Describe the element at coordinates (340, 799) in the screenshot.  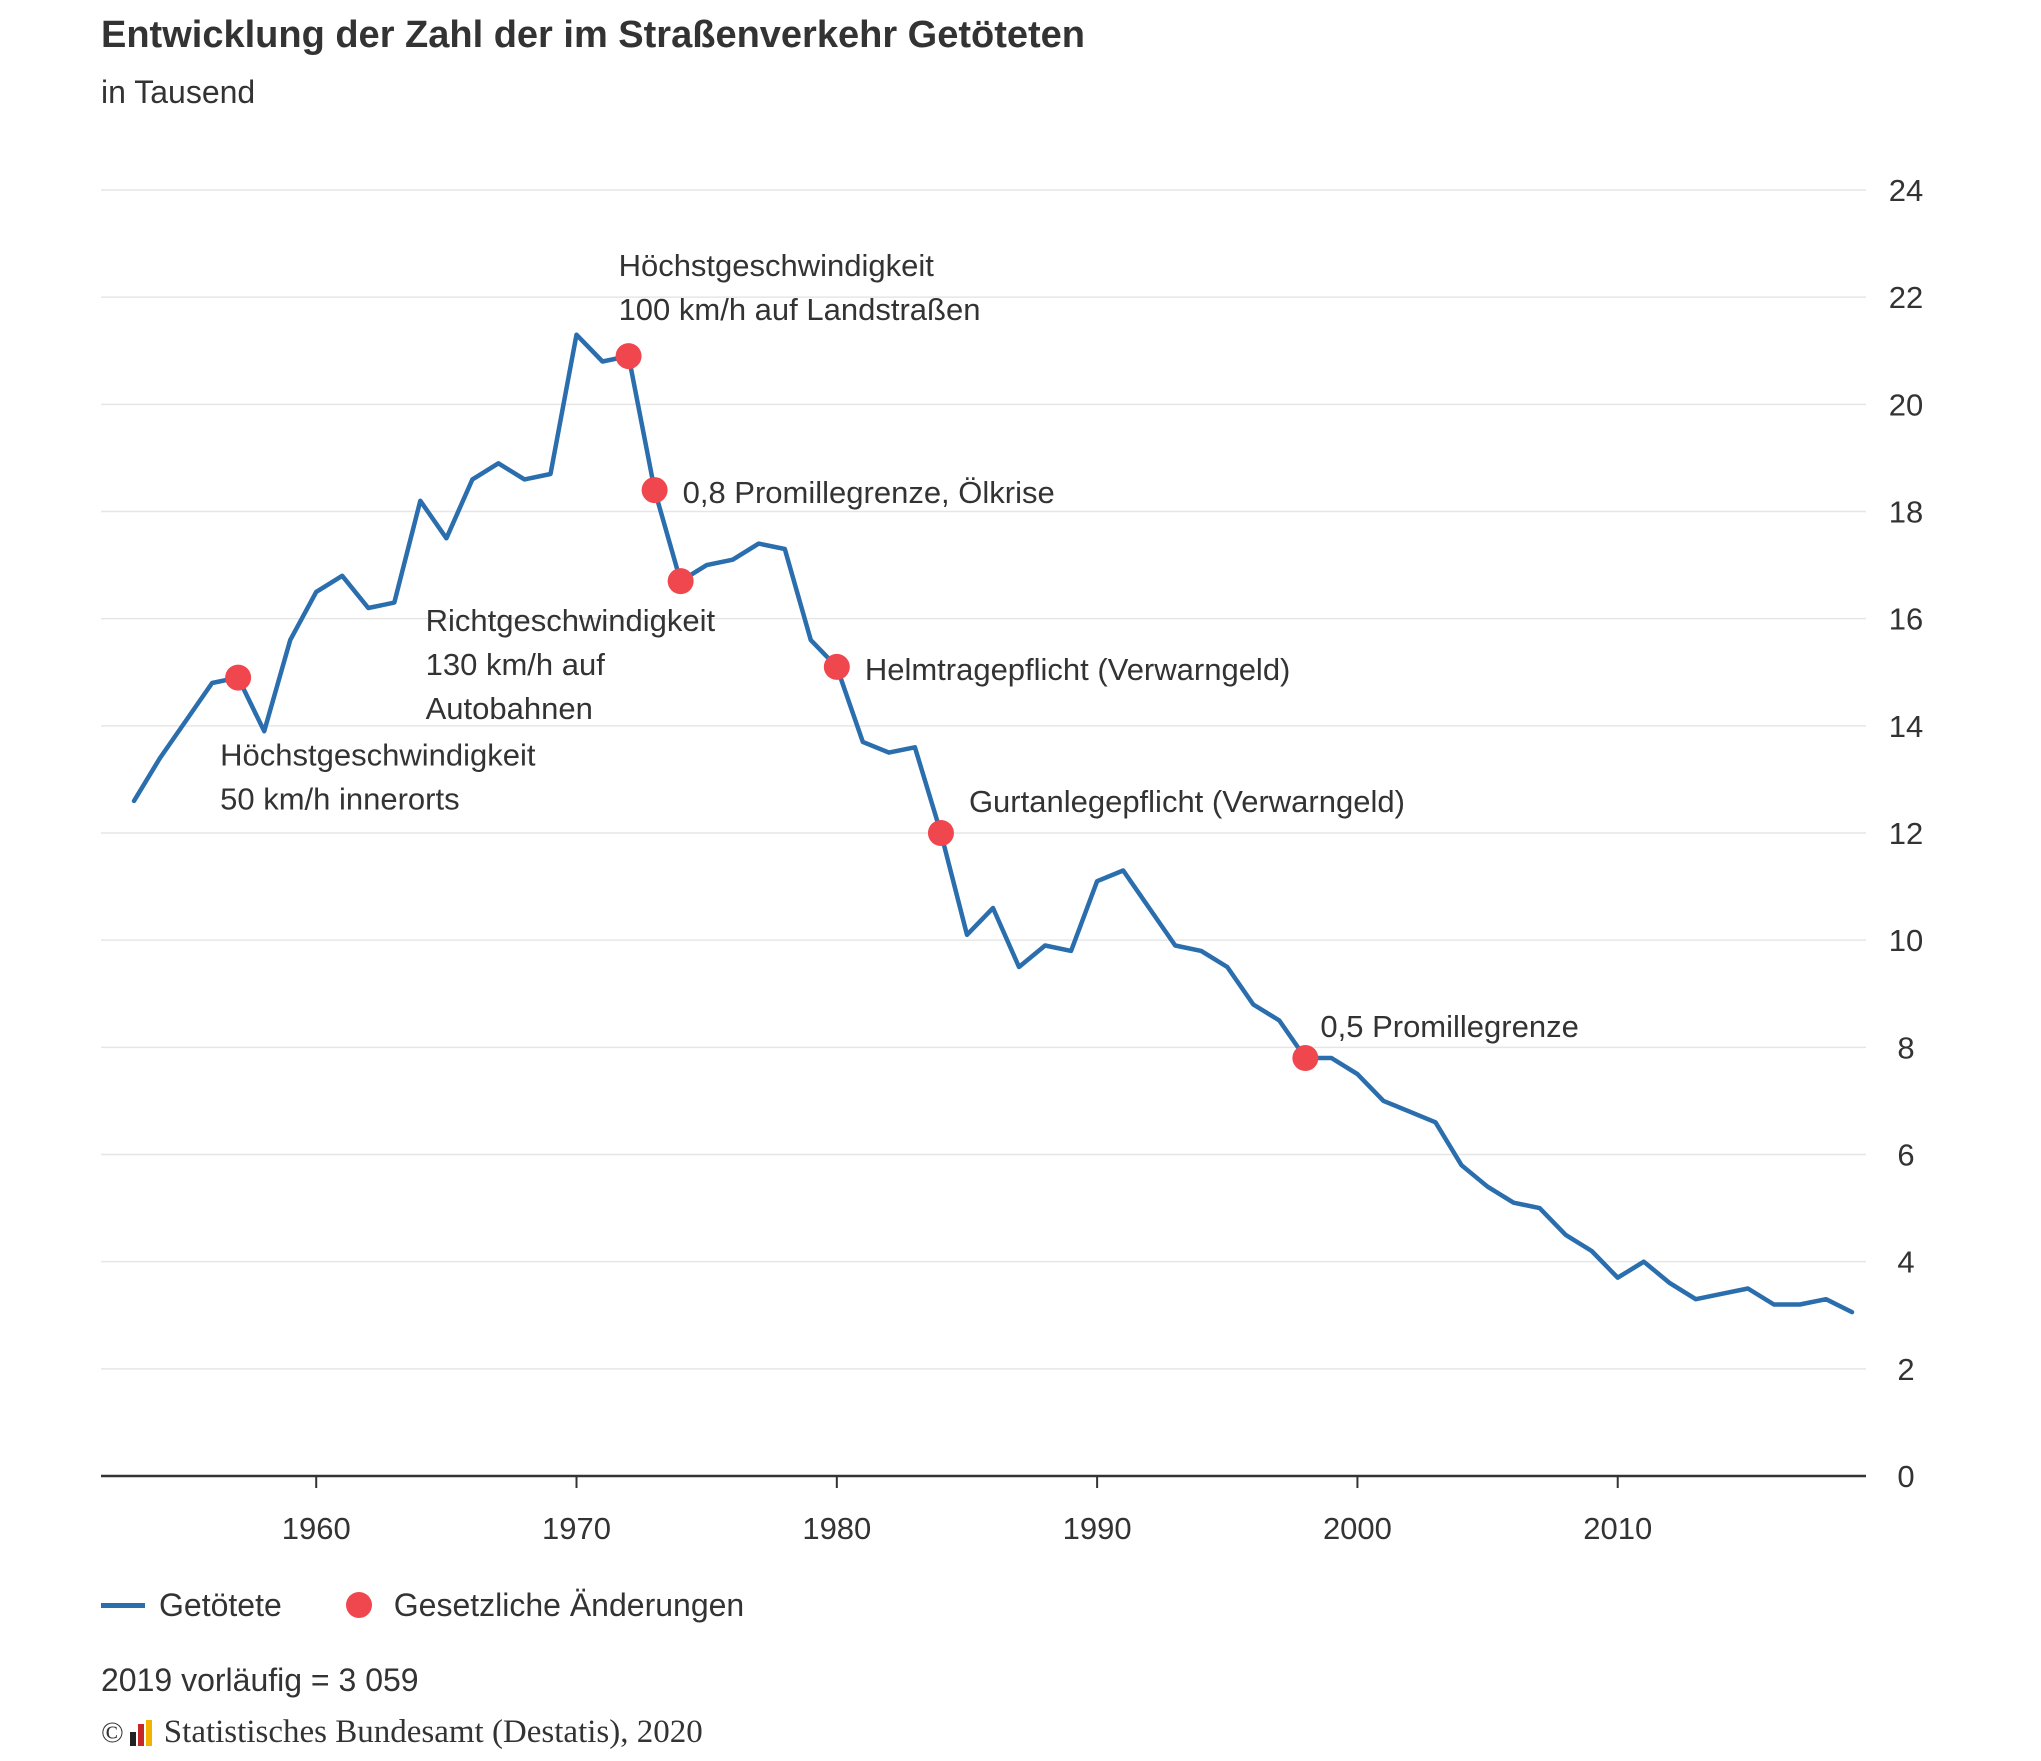
I see `event-label: 50 km/h innerorts` at that location.